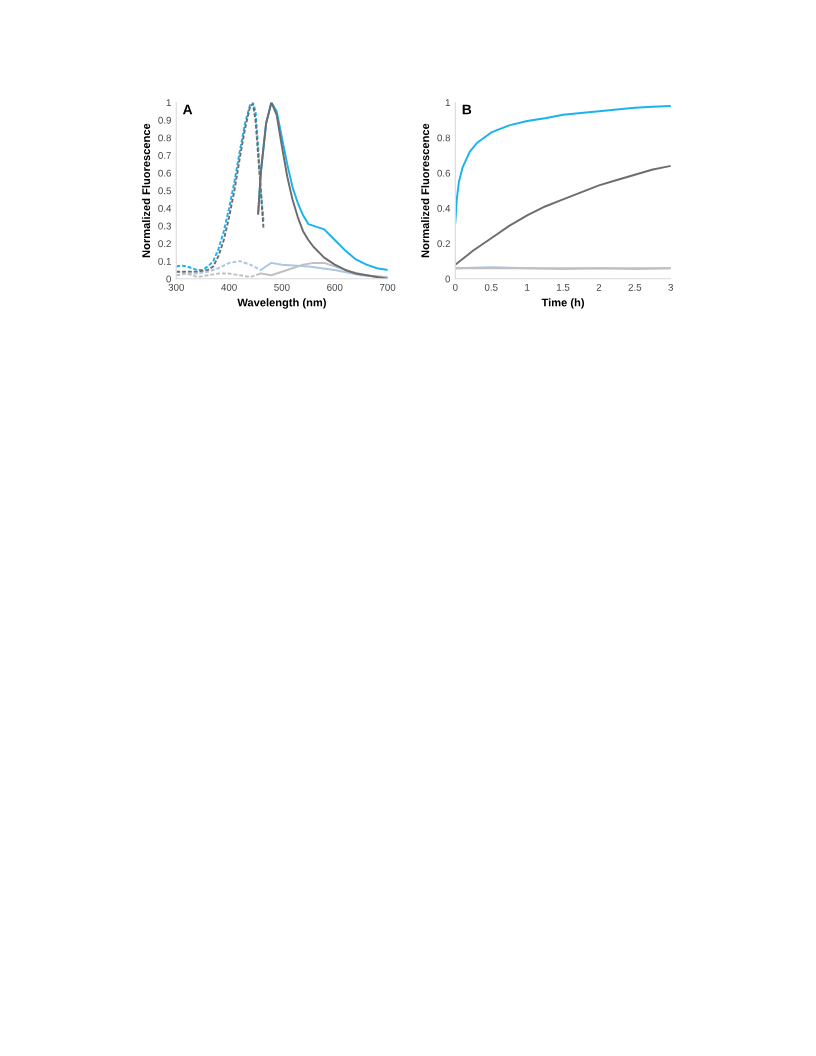 This screenshot has width=816, height=1056. What do you see at coordinates (187, 109) in the screenshot?
I see `annotation: A` at bounding box center [187, 109].